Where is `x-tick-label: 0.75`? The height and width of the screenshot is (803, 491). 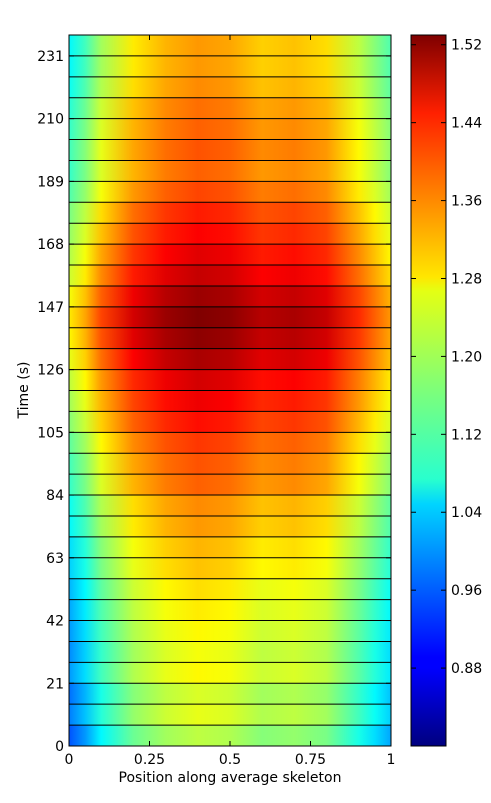
x-tick-label: 0.75 is located at coordinates (310, 760).